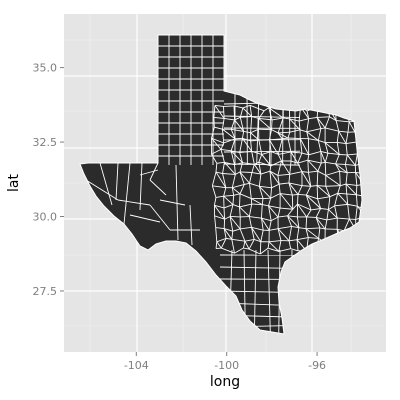 Image resolution: width=400 pixels, height=400 pixels. I want to click on x-tick-label: -104, so click(136, 365).